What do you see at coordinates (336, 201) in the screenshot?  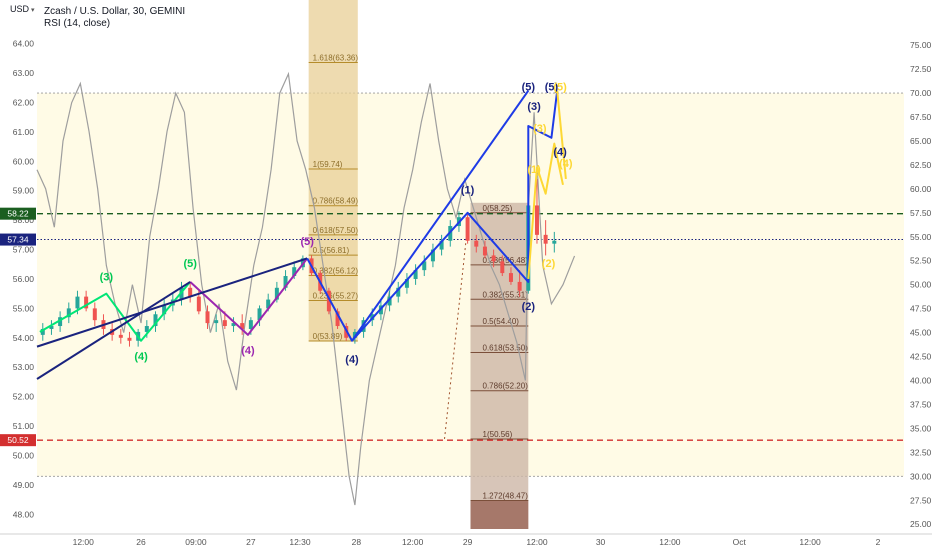 I see `fib-level-label: 0.786(58.49)` at bounding box center [336, 201].